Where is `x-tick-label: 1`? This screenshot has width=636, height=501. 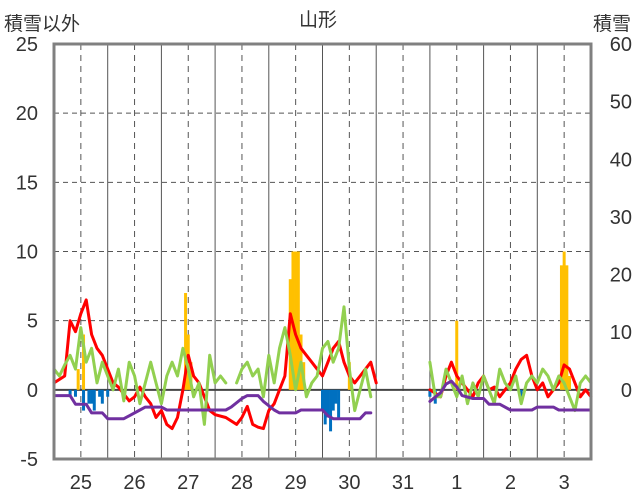 x-tick-label: 1 is located at coordinates (456, 483).